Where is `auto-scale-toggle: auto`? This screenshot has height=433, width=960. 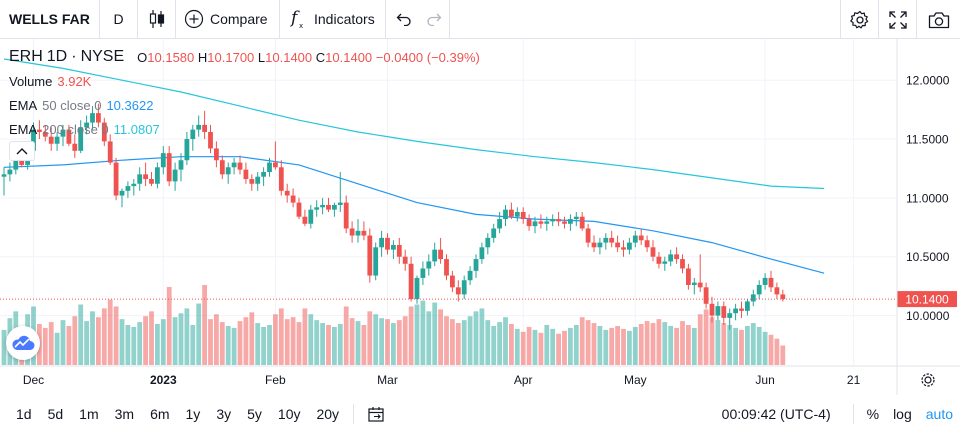
auto-scale-toggle: auto is located at coordinates (939, 414).